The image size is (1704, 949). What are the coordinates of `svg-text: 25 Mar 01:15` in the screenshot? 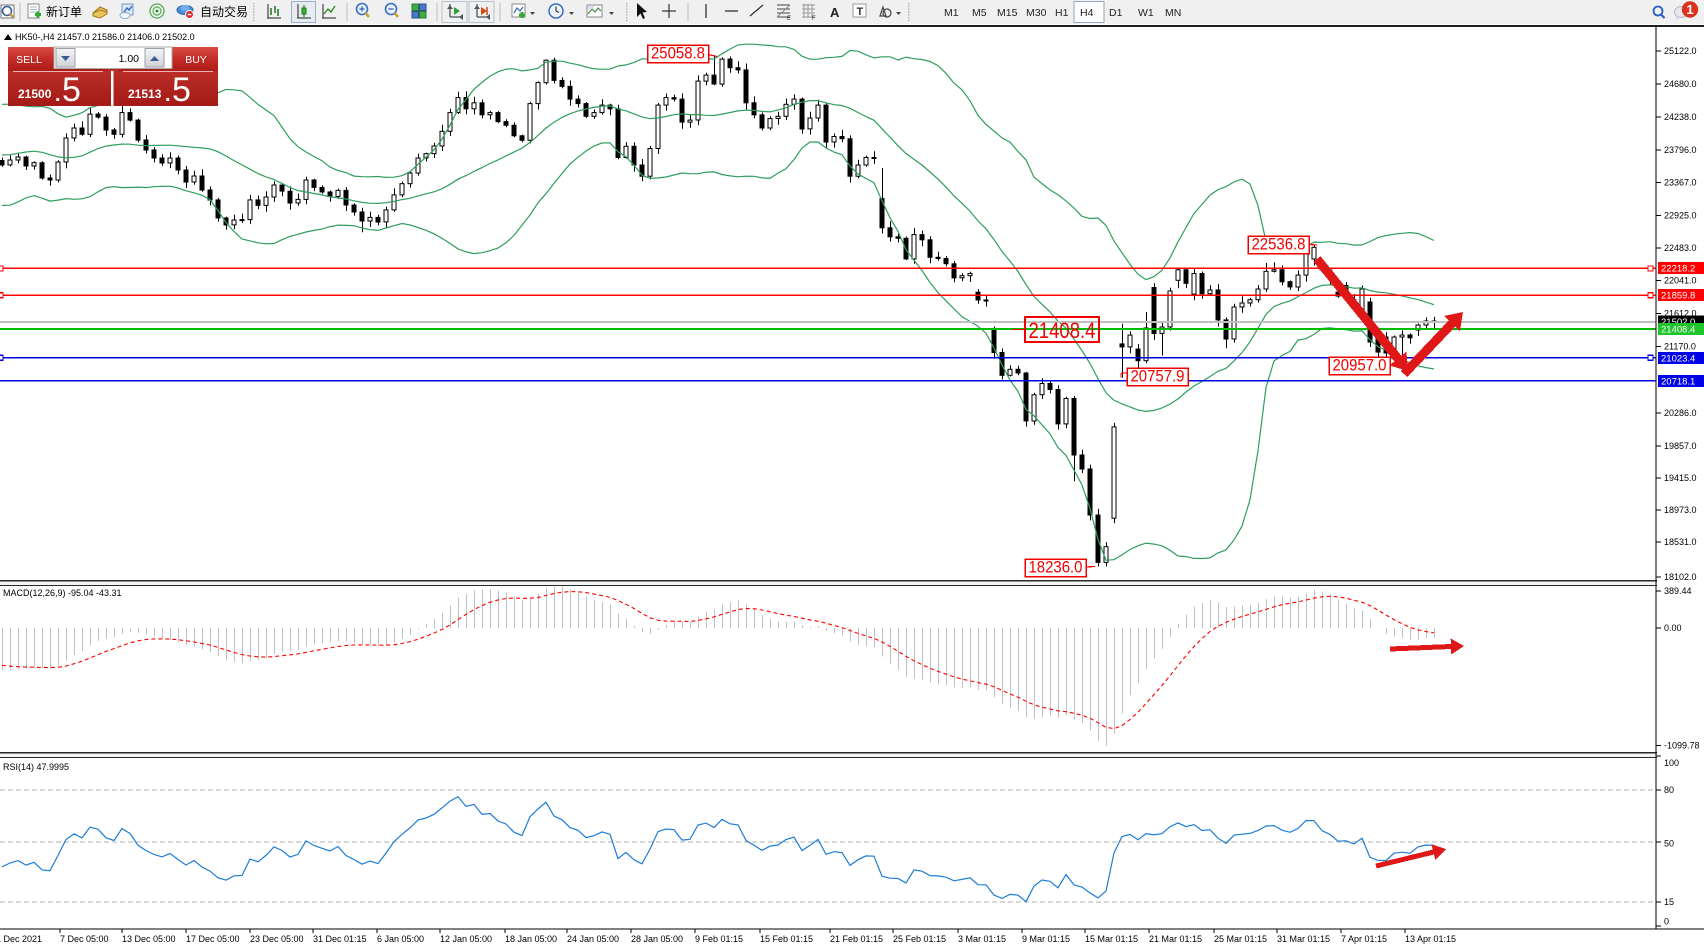 It's located at (1240, 939).